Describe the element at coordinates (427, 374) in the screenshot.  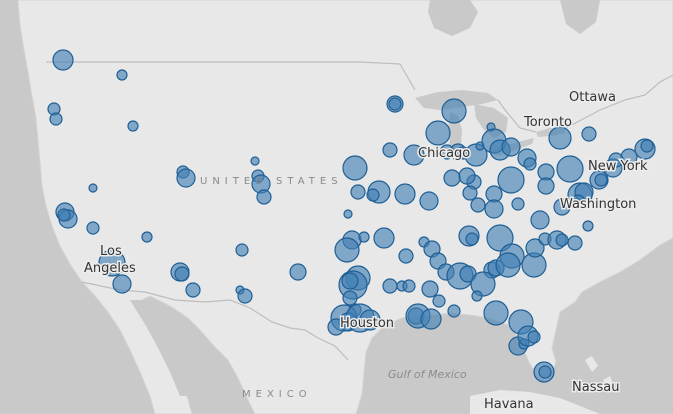
I see `gulf-label: Gulf of Mexico` at that location.